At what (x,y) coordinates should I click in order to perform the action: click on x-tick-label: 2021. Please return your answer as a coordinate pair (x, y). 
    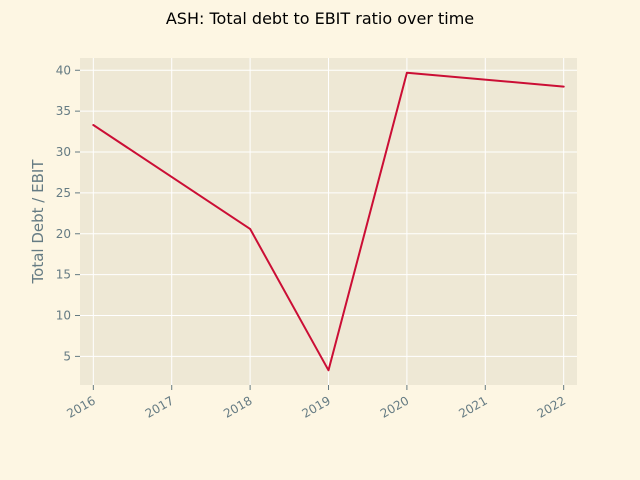
    Looking at the image, I should click on (472, 406).